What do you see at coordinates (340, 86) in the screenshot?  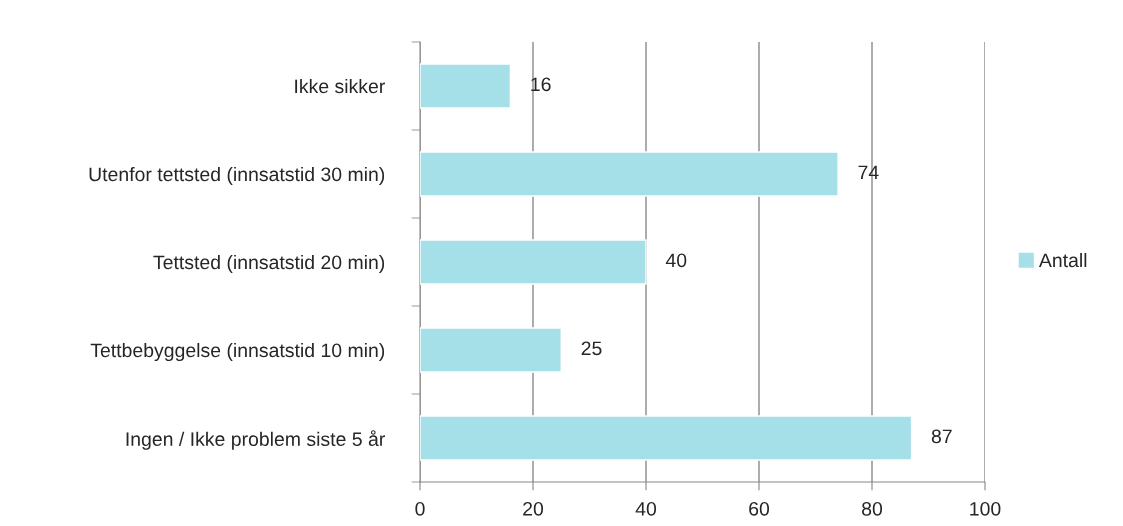 I see `y-tick-label: Ikke sikker` at bounding box center [340, 86].